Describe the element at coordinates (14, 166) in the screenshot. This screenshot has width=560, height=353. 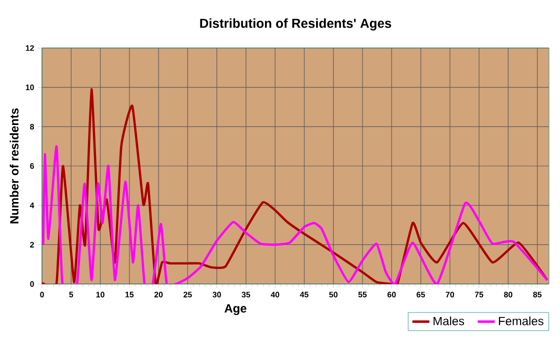
I see `y-axis-title: Number of residents` at that location.